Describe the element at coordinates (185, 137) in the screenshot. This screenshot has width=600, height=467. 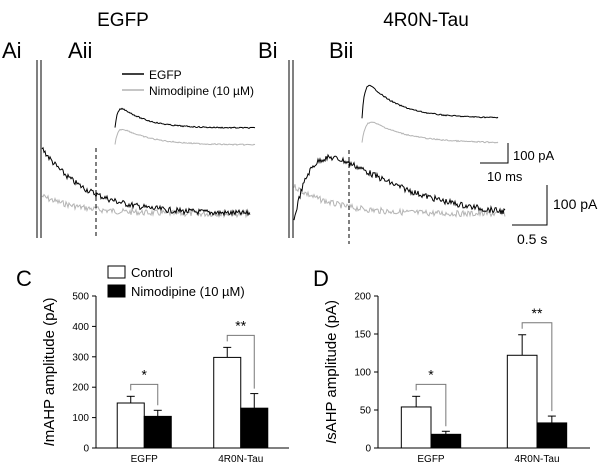
I see `inset-trace-egfp-nimodipine` at that location.